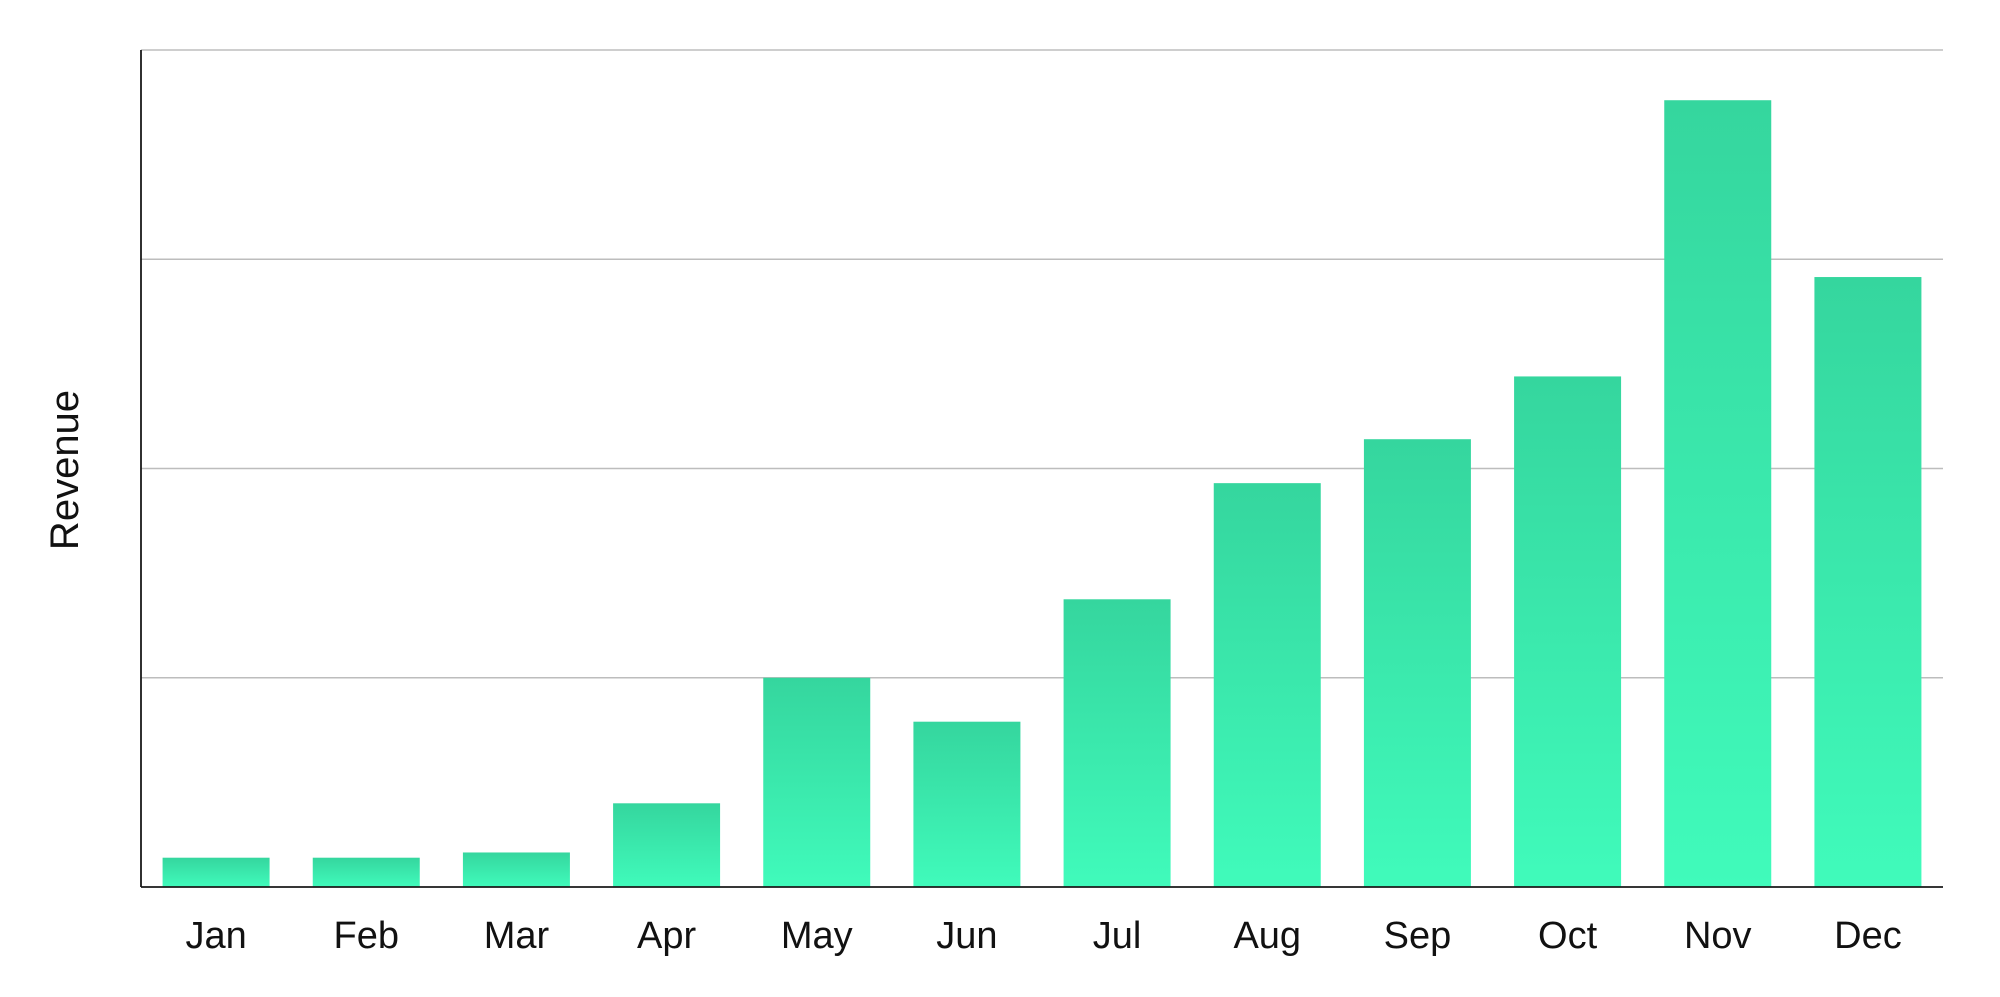 The image size is (2000, 997). Describe the element at coordinates (1568, 936) in the screenshot. I see `x-tick-label-oct: Oct` at that location.